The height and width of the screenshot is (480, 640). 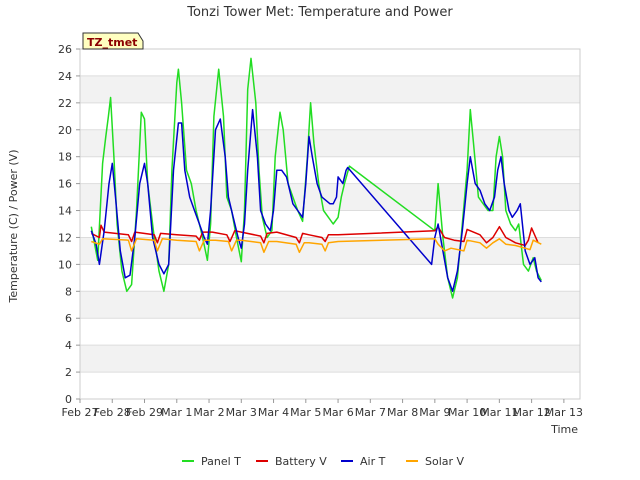 I want to click on x-tick-label: Mar 6, so click(x=337, y=412).